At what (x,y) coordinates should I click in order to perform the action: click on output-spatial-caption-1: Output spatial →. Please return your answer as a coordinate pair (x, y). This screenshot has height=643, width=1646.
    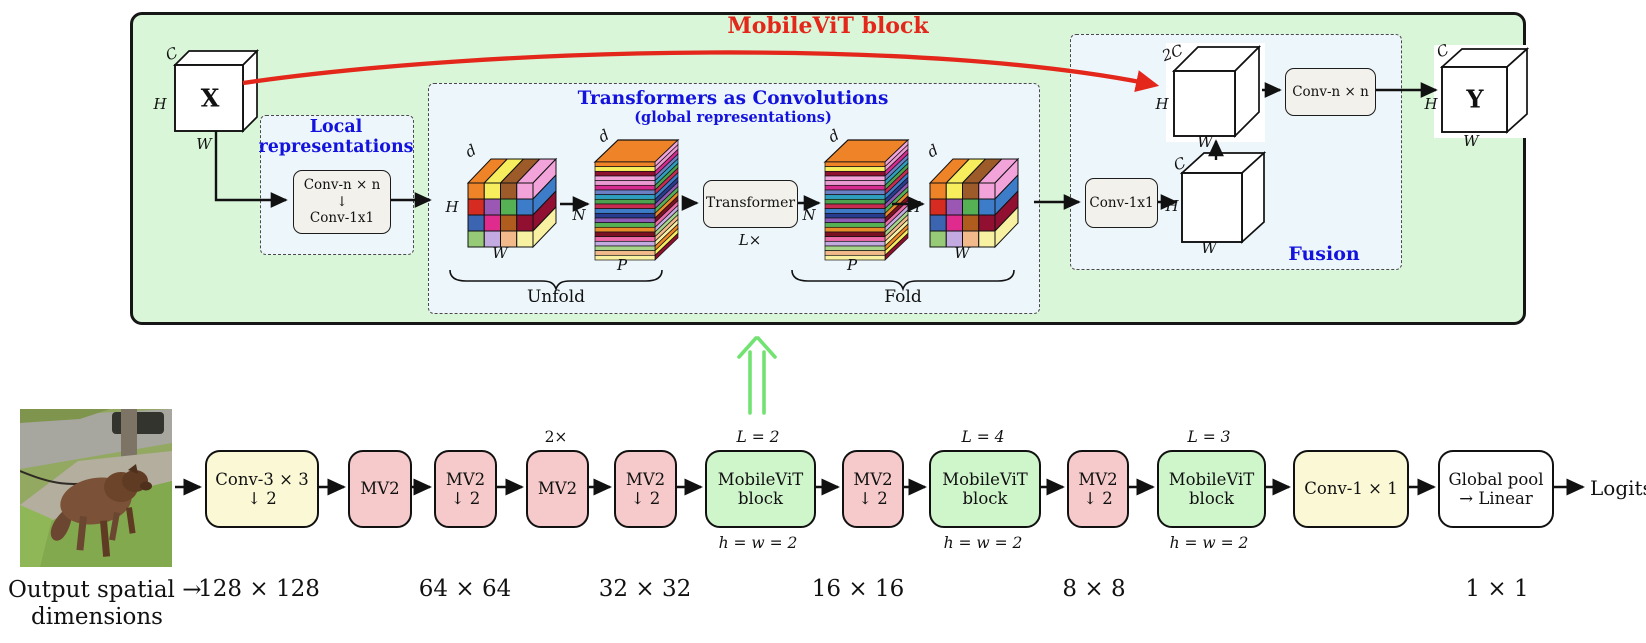
    Looking at the image, I should click on (105, 590).